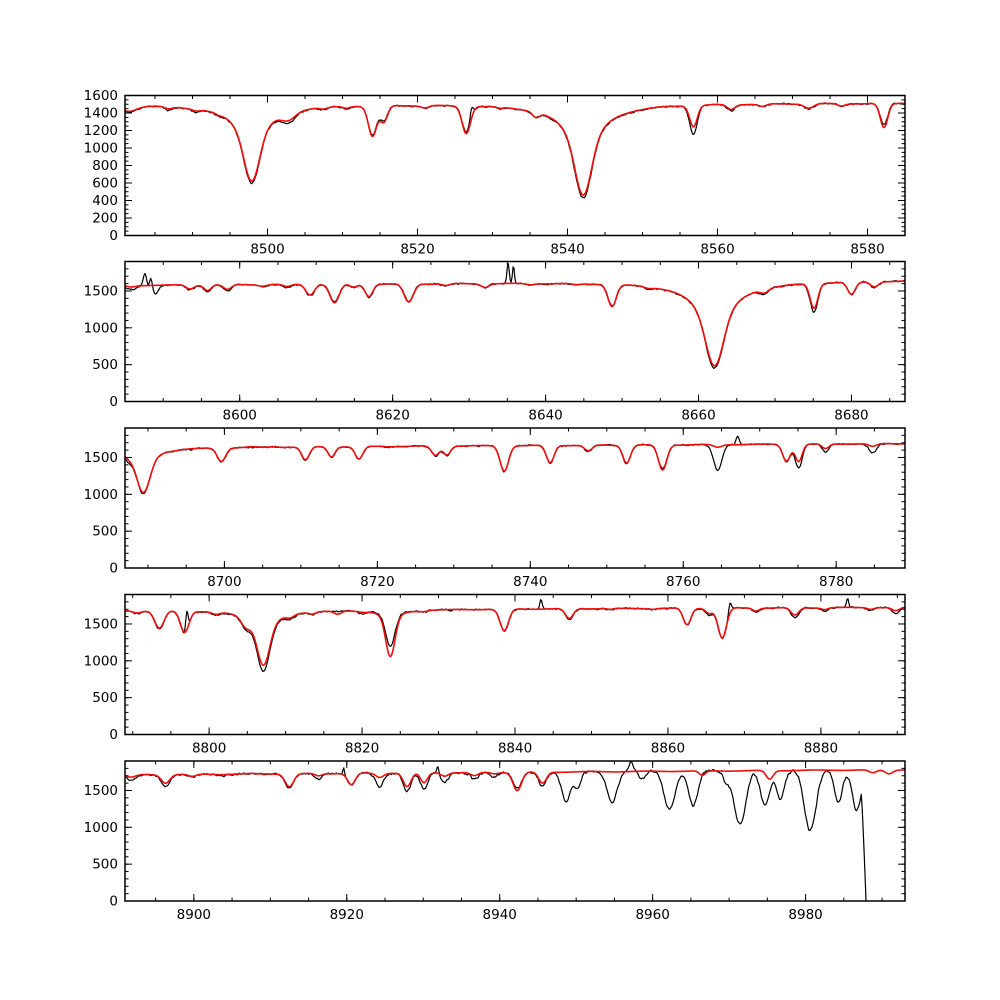  Describe the element at coordinates (105, 184) in the screenshot. I see `y-tick-label: 600` at that location.